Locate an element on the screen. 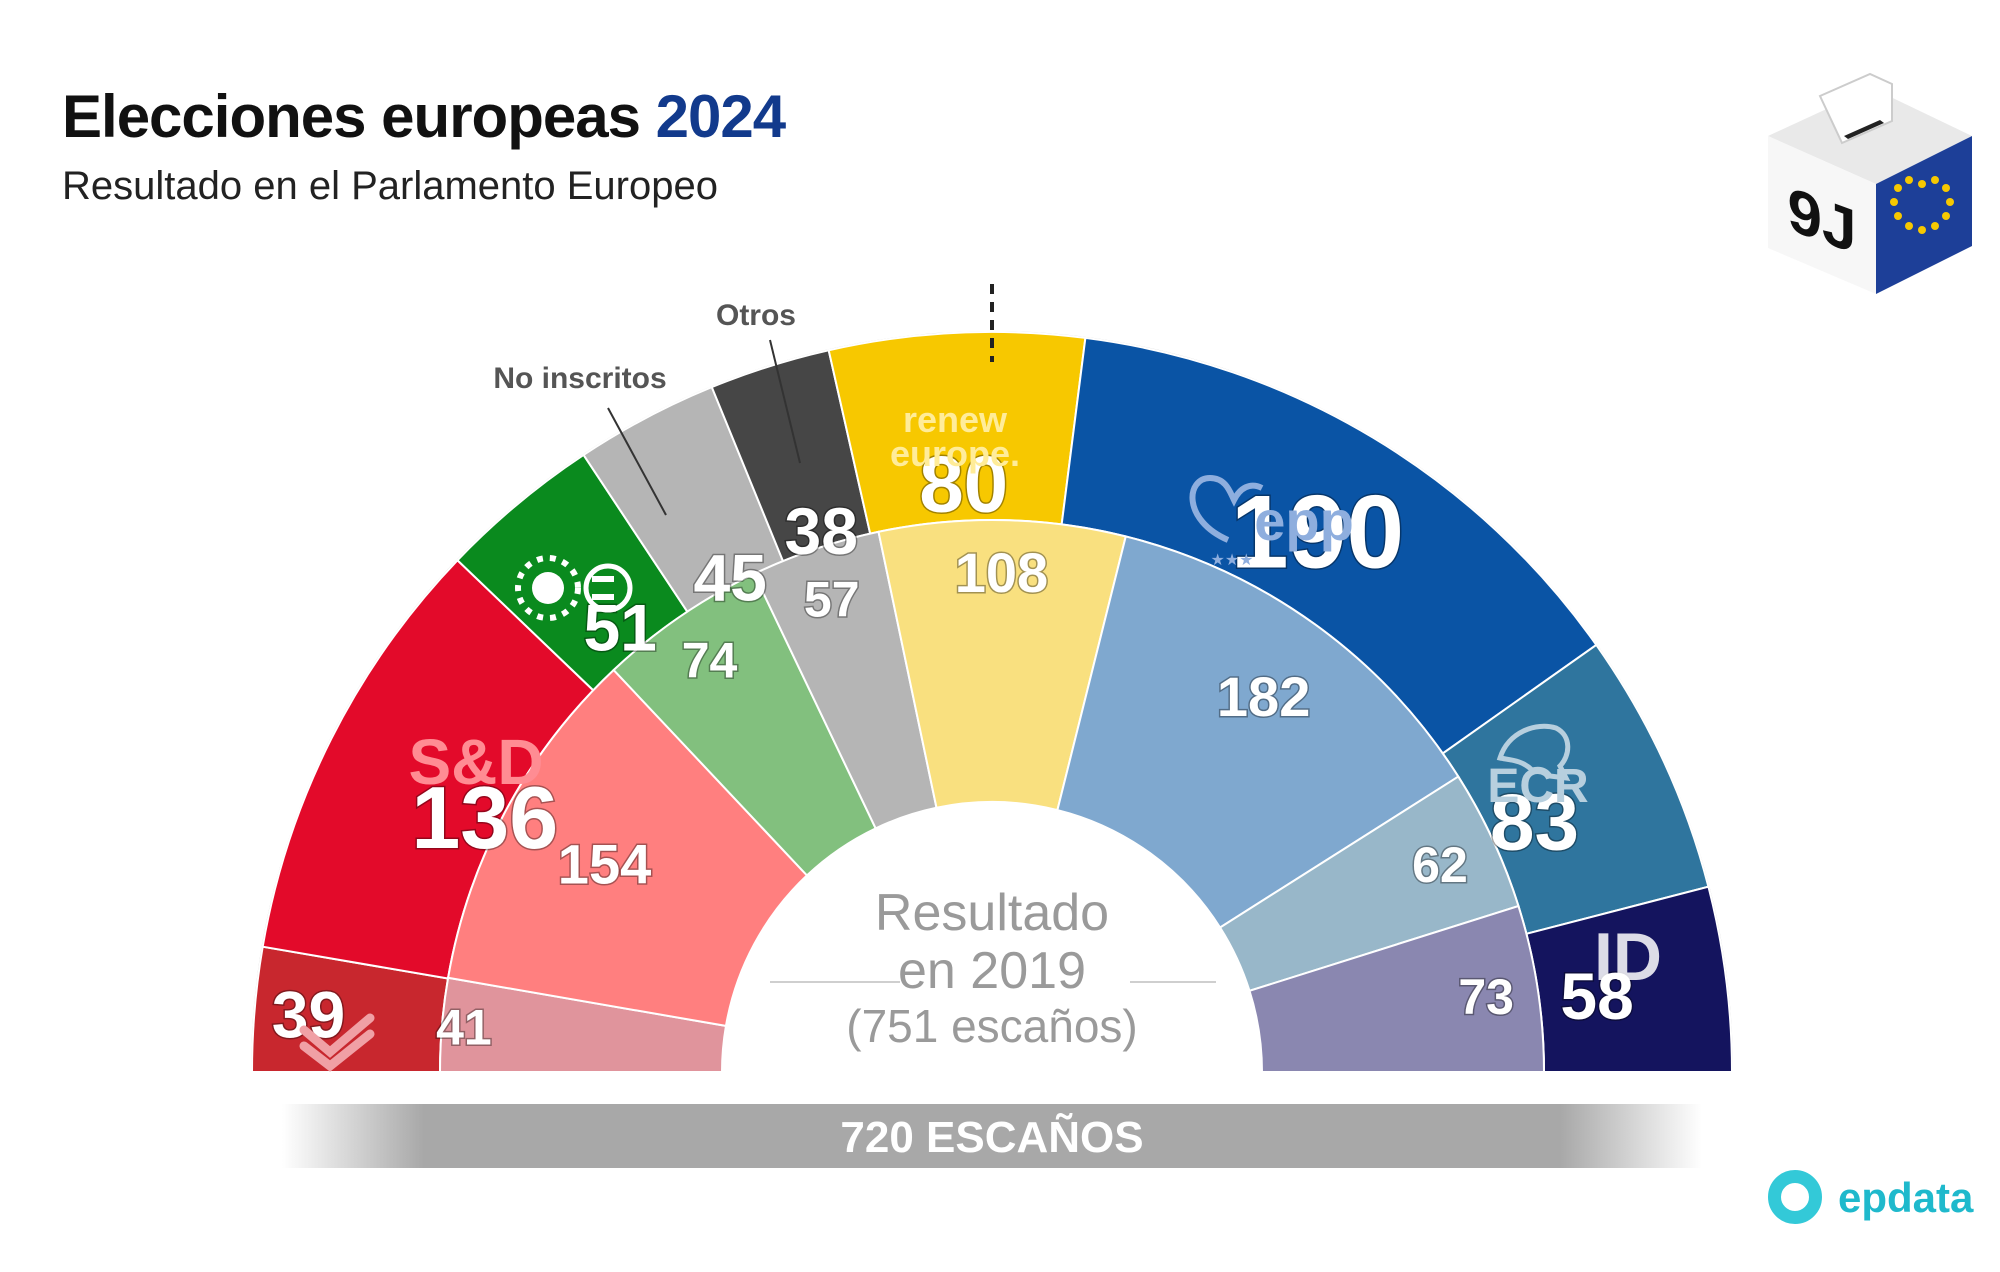  inner-value-ecr: 62 is located at coordinates (1440, 865).